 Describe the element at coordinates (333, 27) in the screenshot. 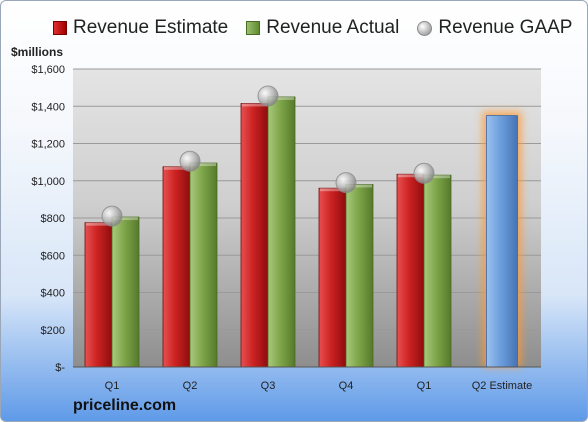

I see `legend-label-revenue-actual: Revenue Actual` at that location.